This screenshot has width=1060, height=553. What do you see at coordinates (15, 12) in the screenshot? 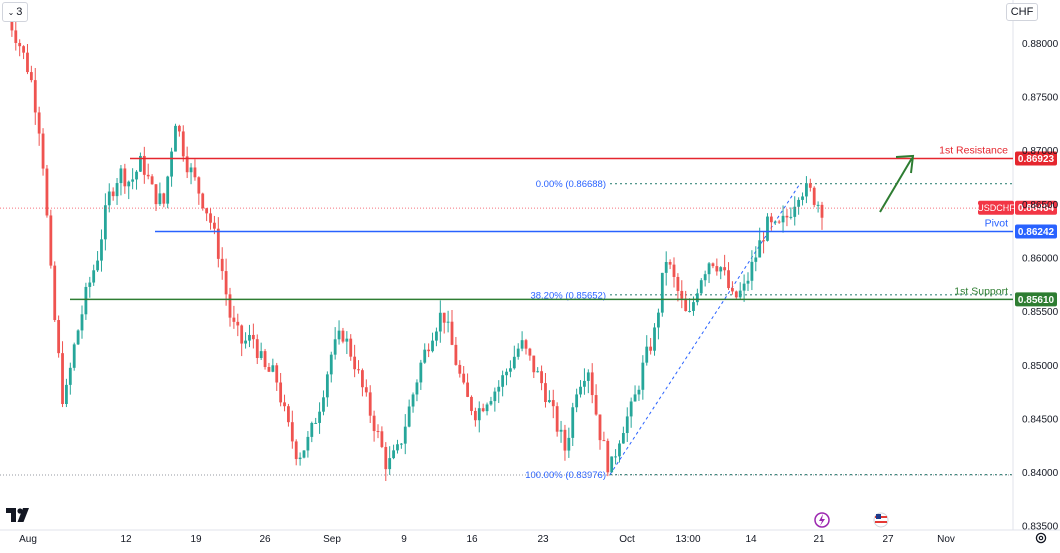
I see `interval-menu: ⌄ 3` at bounding box center [15, 12].